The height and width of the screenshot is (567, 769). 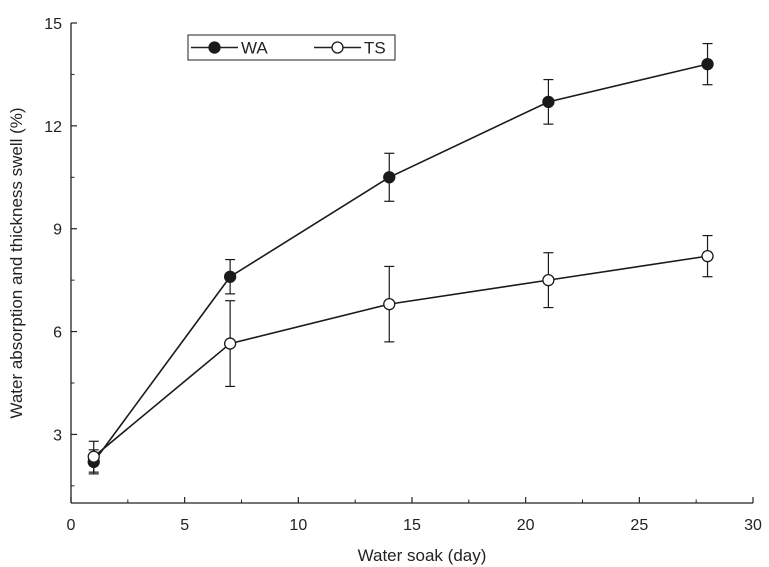 What do you see at coordinates (414, 515) in the screenshot?
I see `x-ticks: 0 5 10 15 20 25 30` at bounding box center [414, 515].